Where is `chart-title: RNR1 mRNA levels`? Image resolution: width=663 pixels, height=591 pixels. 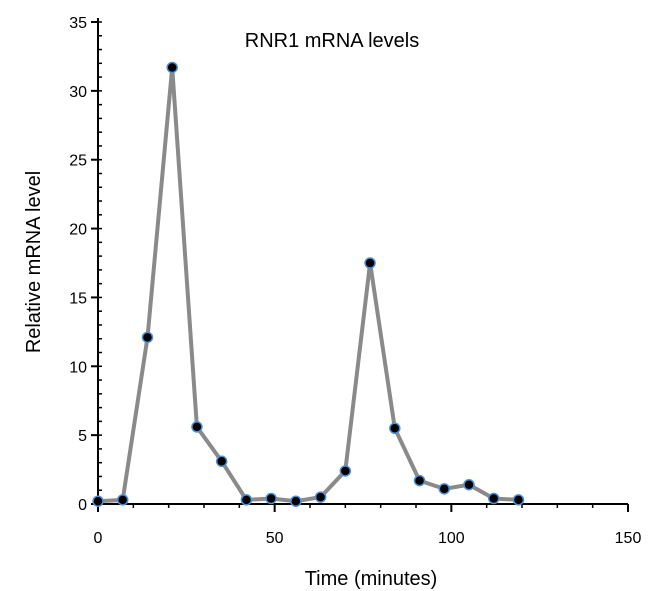 chart-title: RNR1 mRNA levels is located at coordinates (332, 41).